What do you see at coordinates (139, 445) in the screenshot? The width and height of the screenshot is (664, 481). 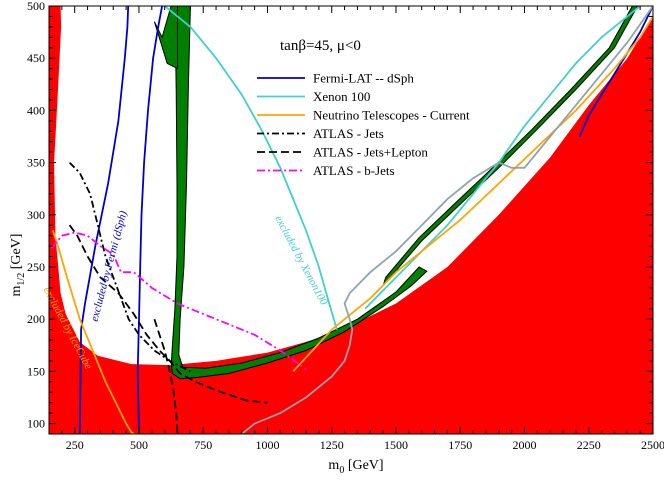 I see `x-tick-label: 500` at bounding box center [139, 445].